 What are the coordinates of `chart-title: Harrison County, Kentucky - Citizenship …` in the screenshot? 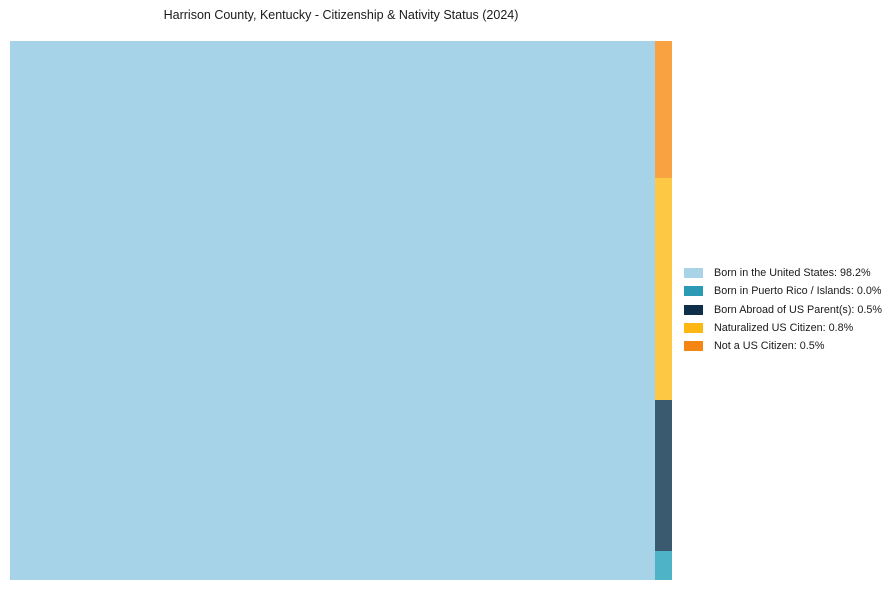 It's located at (341, 15).